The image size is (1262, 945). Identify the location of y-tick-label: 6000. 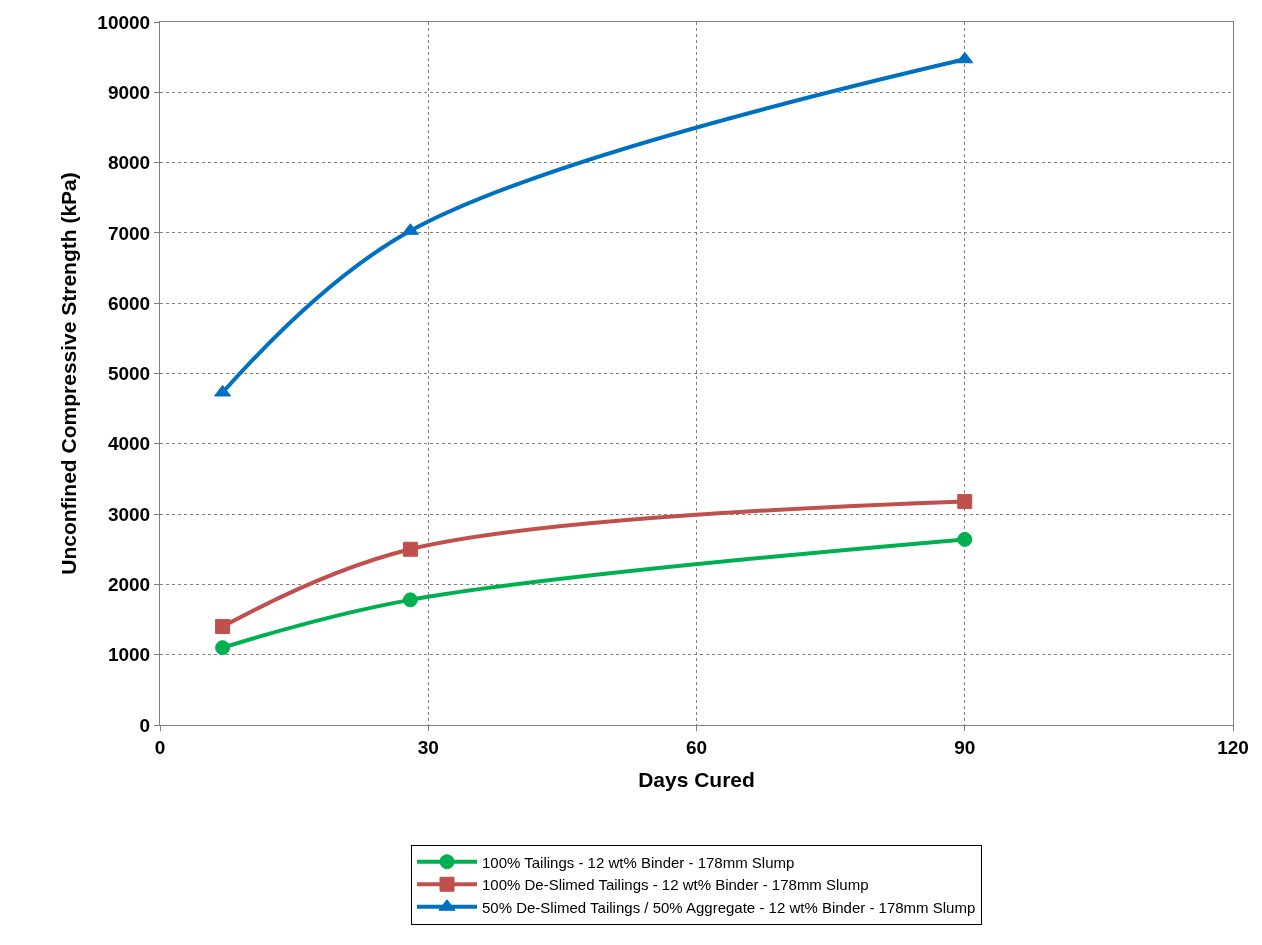
(129, 303).